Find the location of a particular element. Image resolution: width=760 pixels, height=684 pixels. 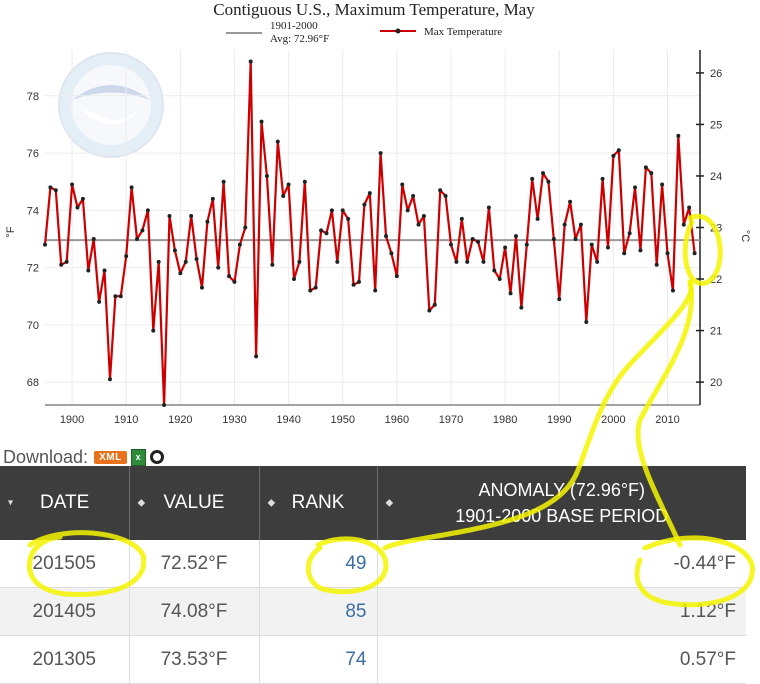

column-header-date: ▾ DATE is located at coordinates (65, 503).